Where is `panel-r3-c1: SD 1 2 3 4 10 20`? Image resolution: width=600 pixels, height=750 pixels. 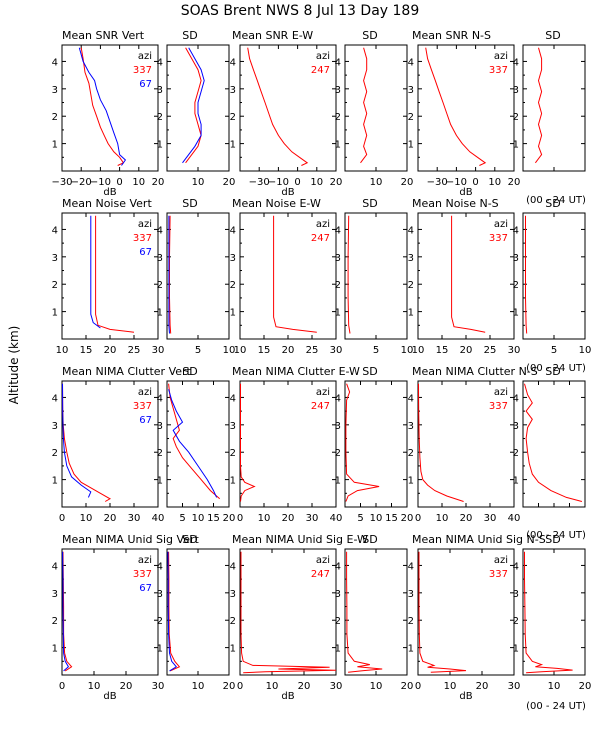 panel-r3-c1: SD 1 2 3 4 10 20 is located at coordinates (196, 612).